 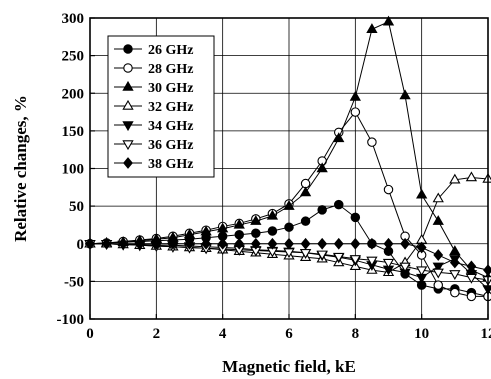 What do you see at coordinates (289, 366) in the screenshot?
I see `x-axis-title: Magnetic field, kE` at bounding box center [289, 366].